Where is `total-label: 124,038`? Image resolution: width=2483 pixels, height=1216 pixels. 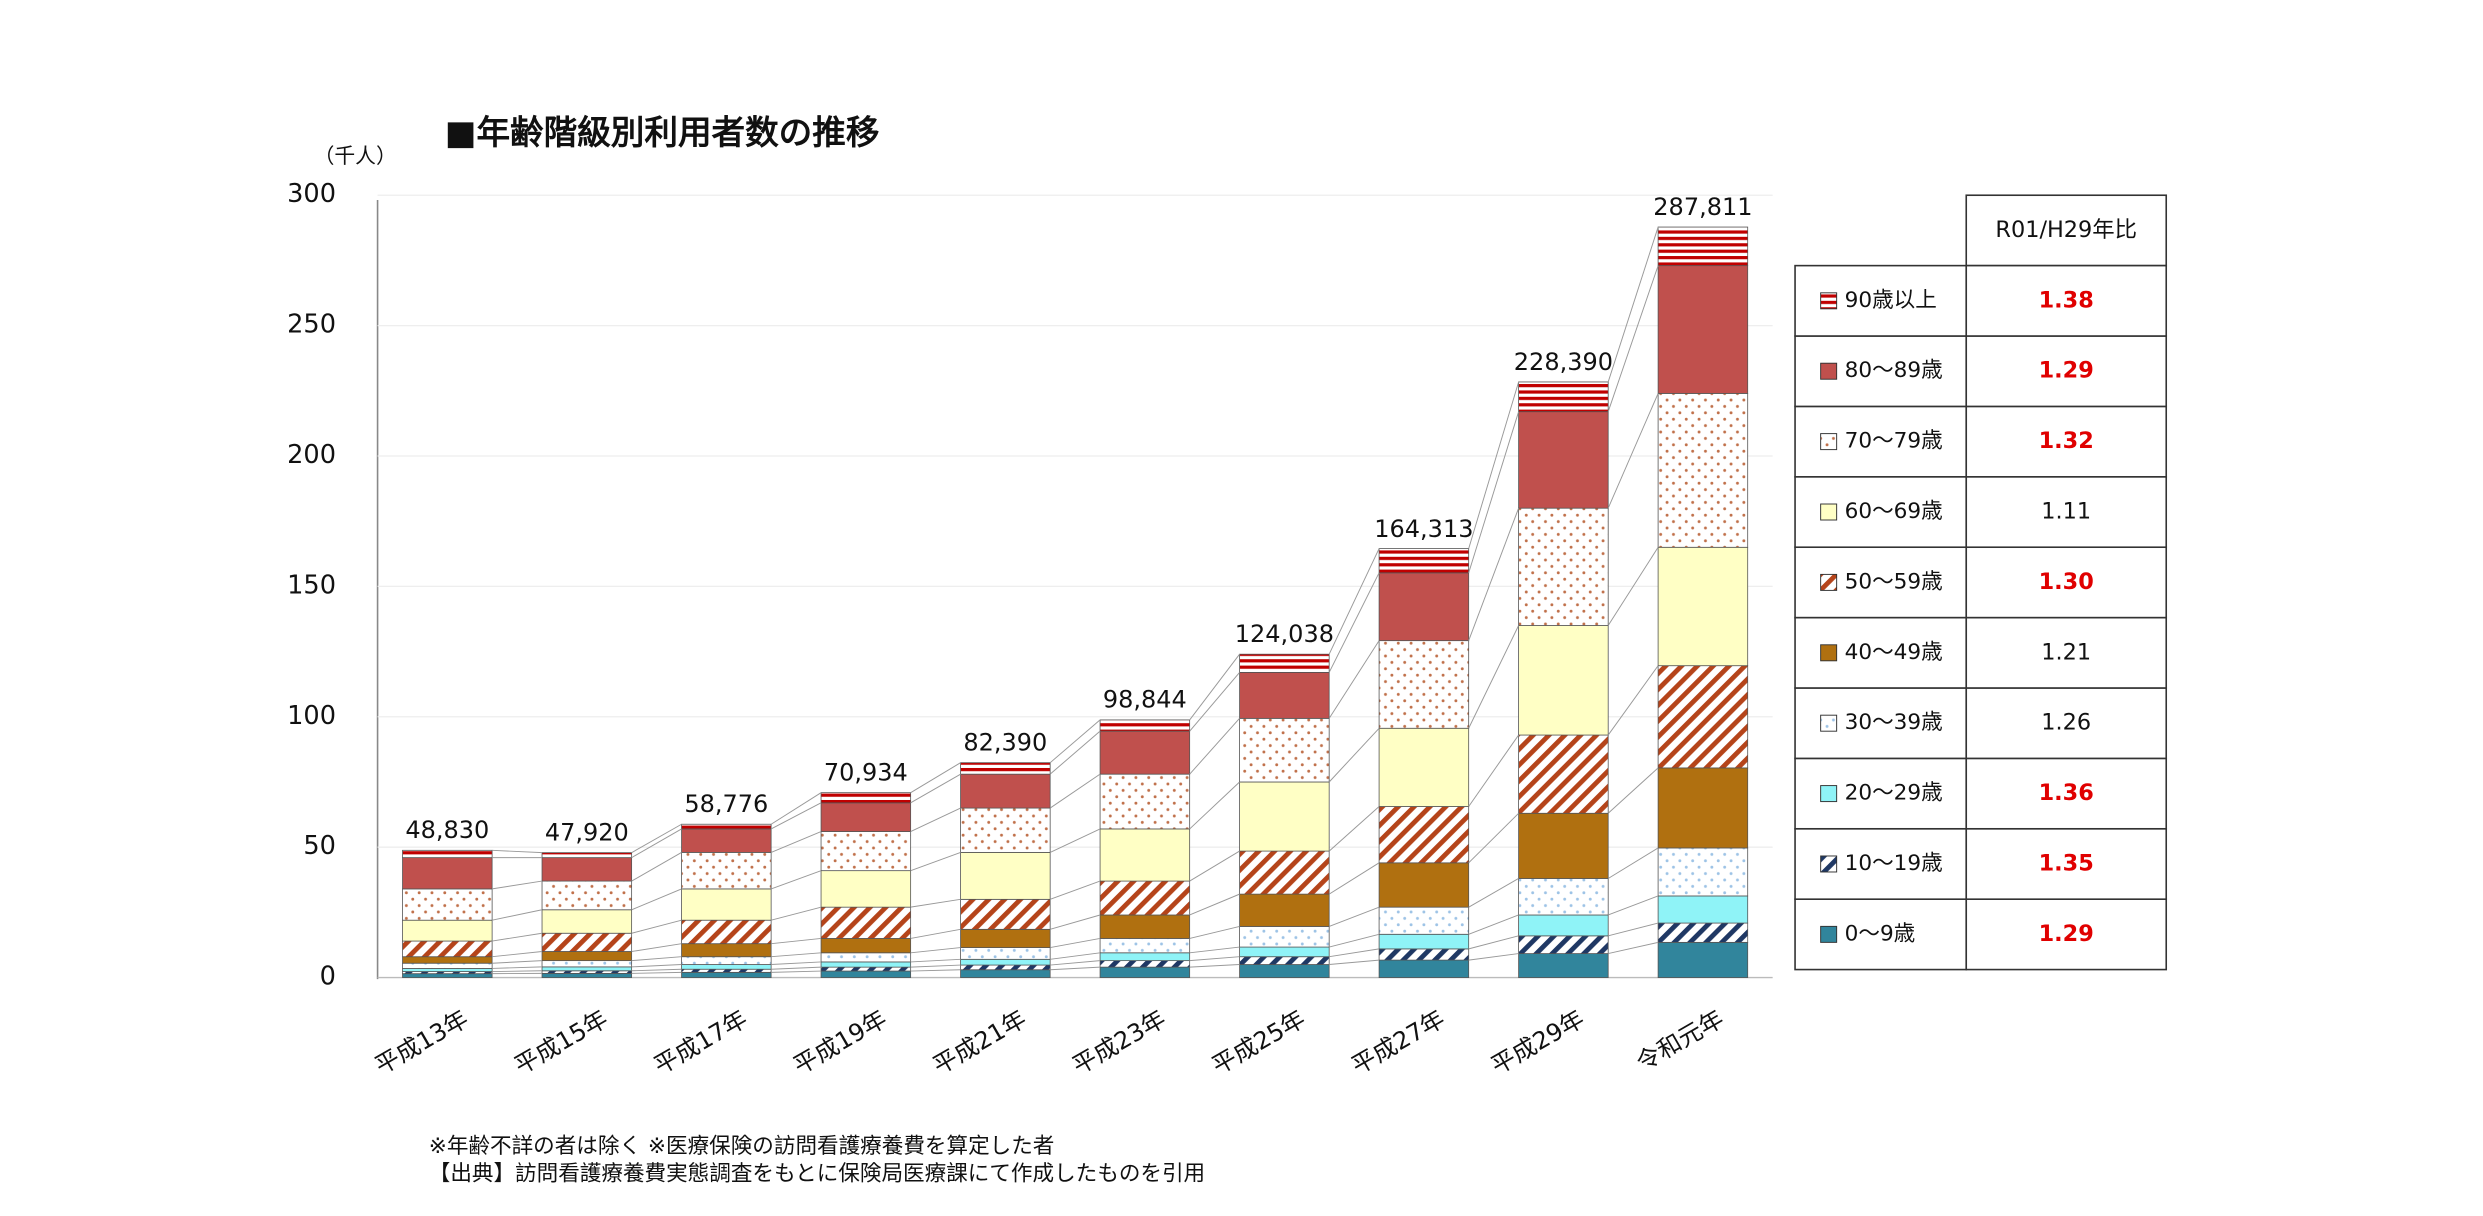
total-label: 124,038 is located at coordinates (1284, 634).